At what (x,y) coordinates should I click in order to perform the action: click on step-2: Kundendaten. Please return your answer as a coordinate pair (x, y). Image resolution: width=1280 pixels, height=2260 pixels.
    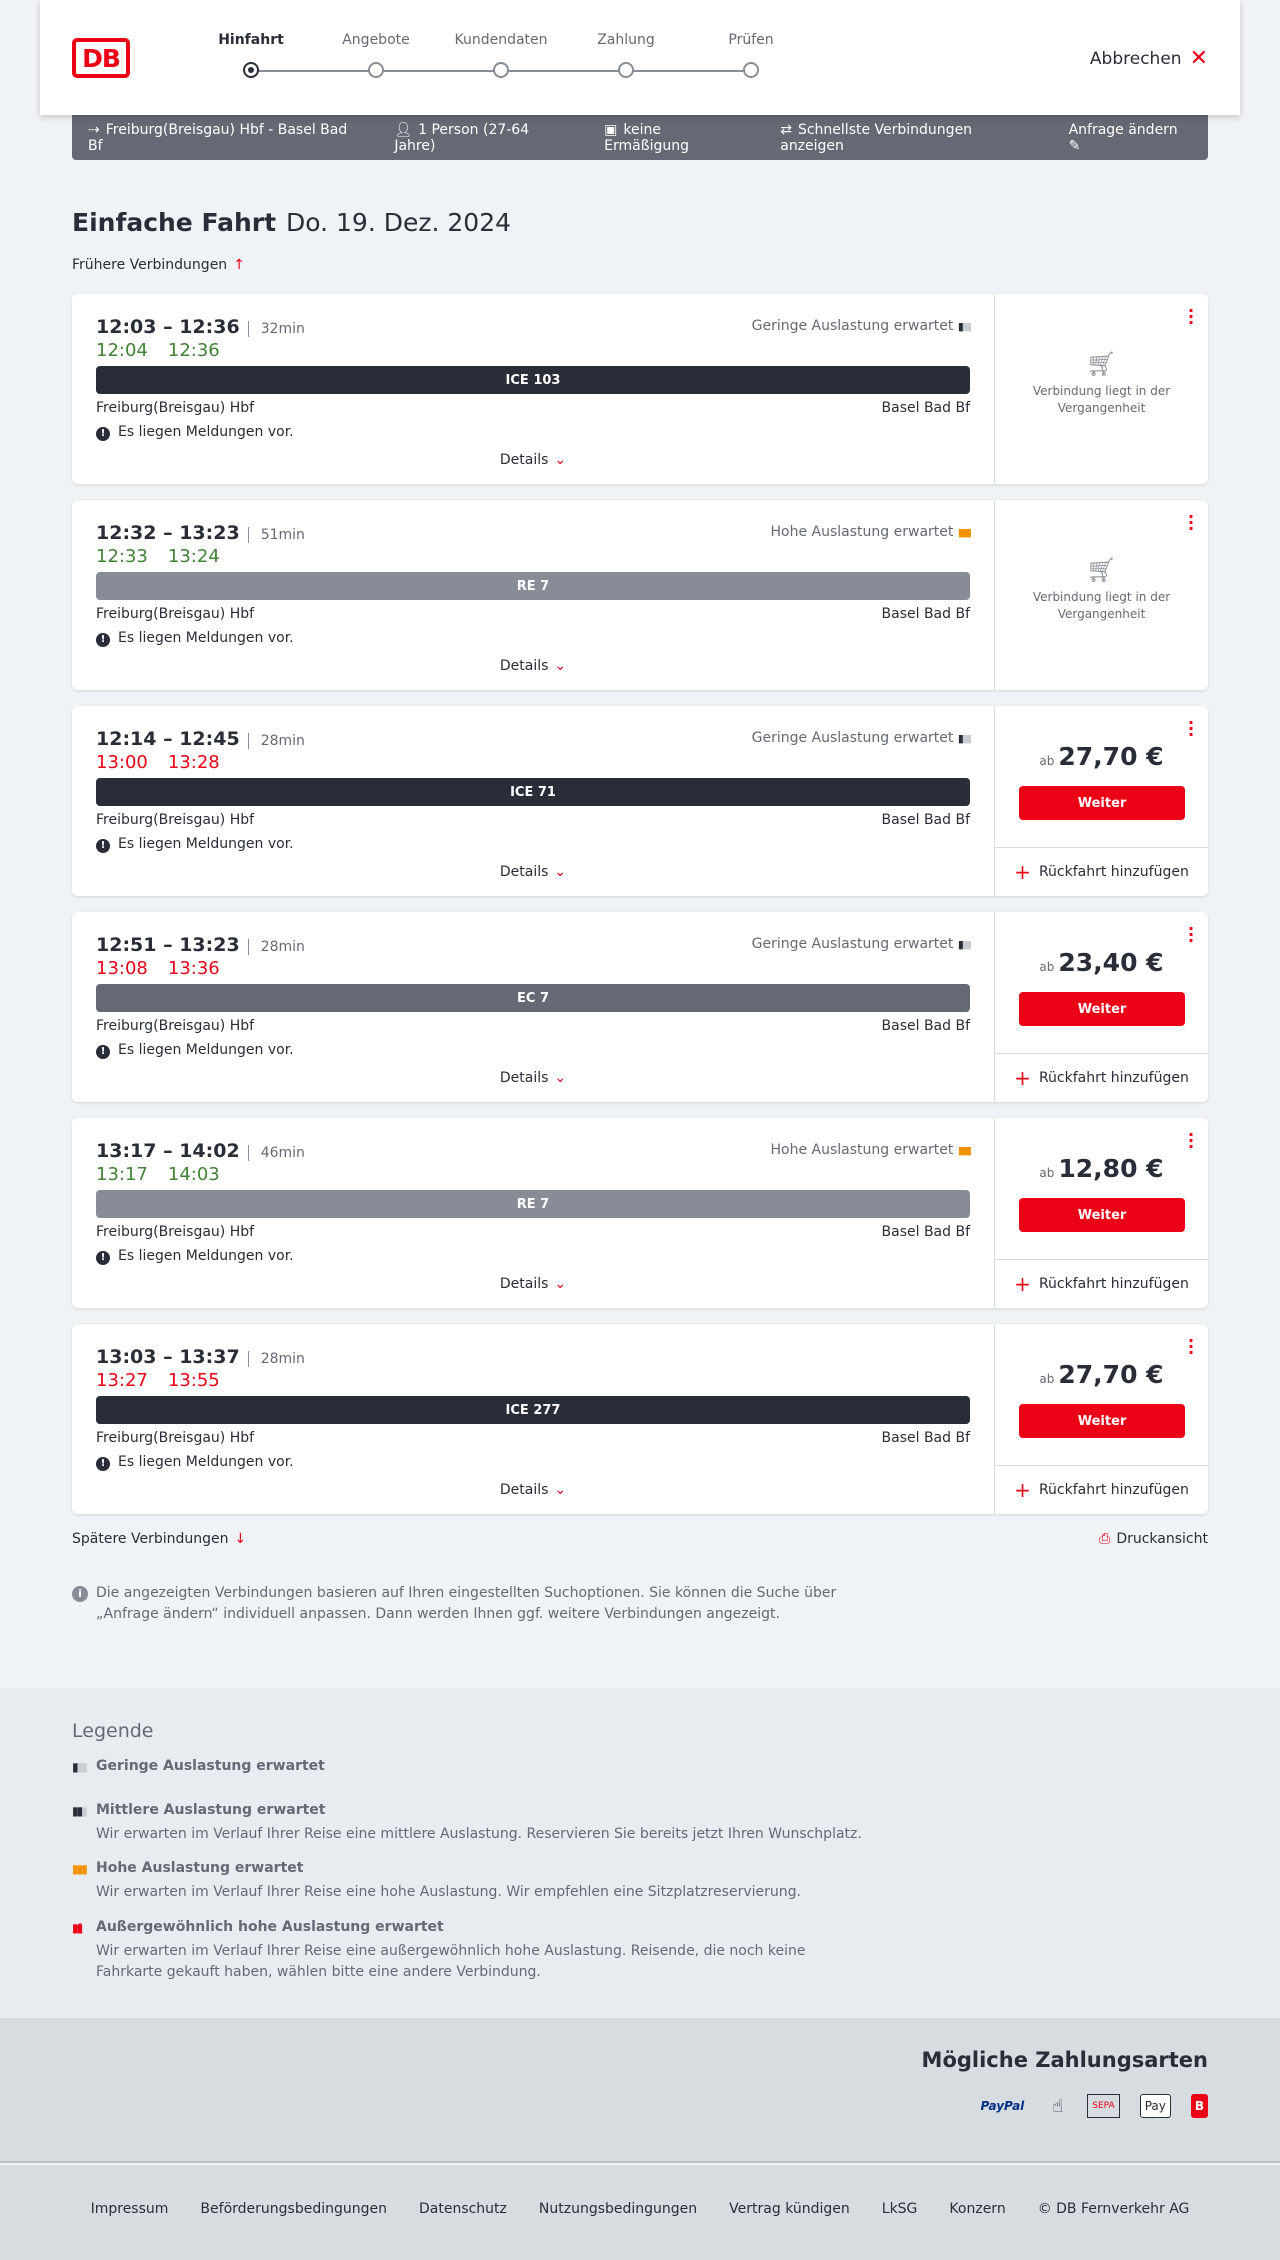
    Looking at the image, I should click on (501, 55).